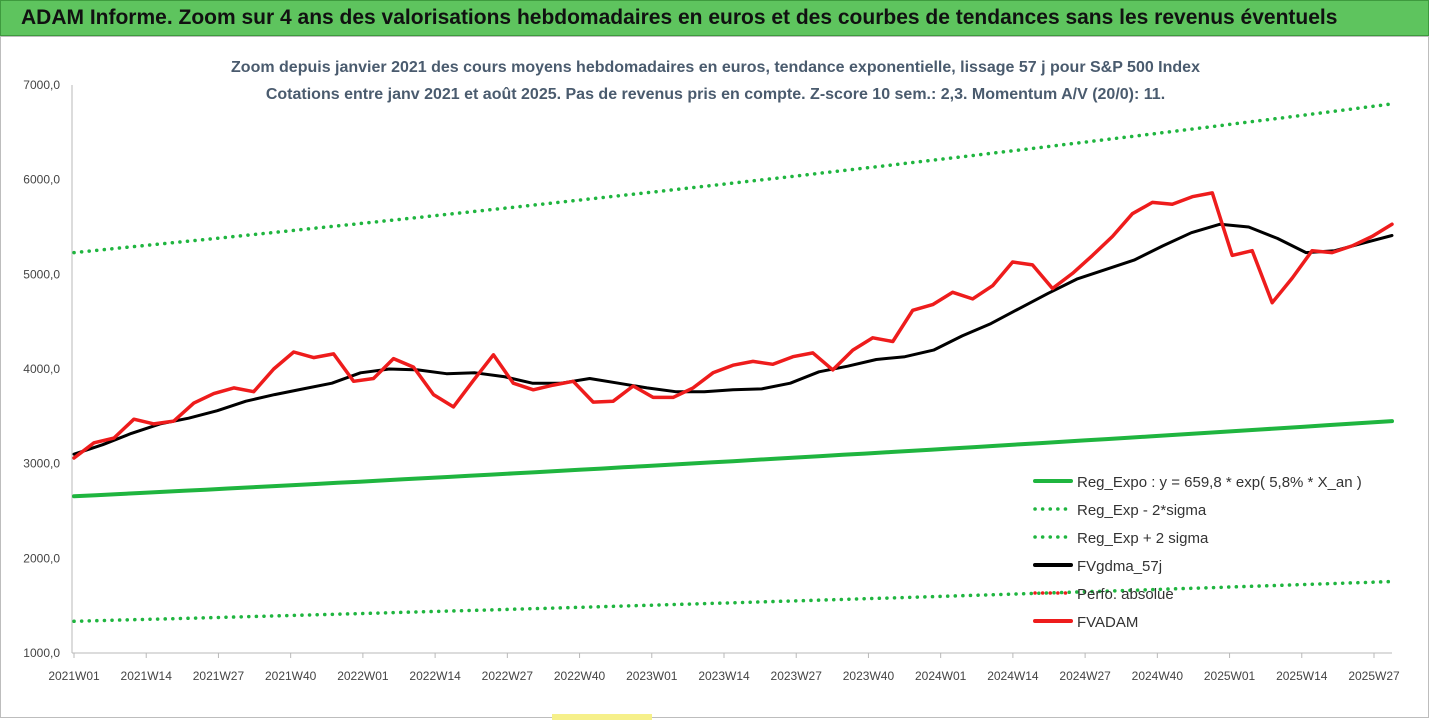 Image resolution: width=1431 pixels, height=720 pixels. Describe the element at coordinates (508, 676) in the screenshot. I see `x-tick-label: 2022W27` at that location.